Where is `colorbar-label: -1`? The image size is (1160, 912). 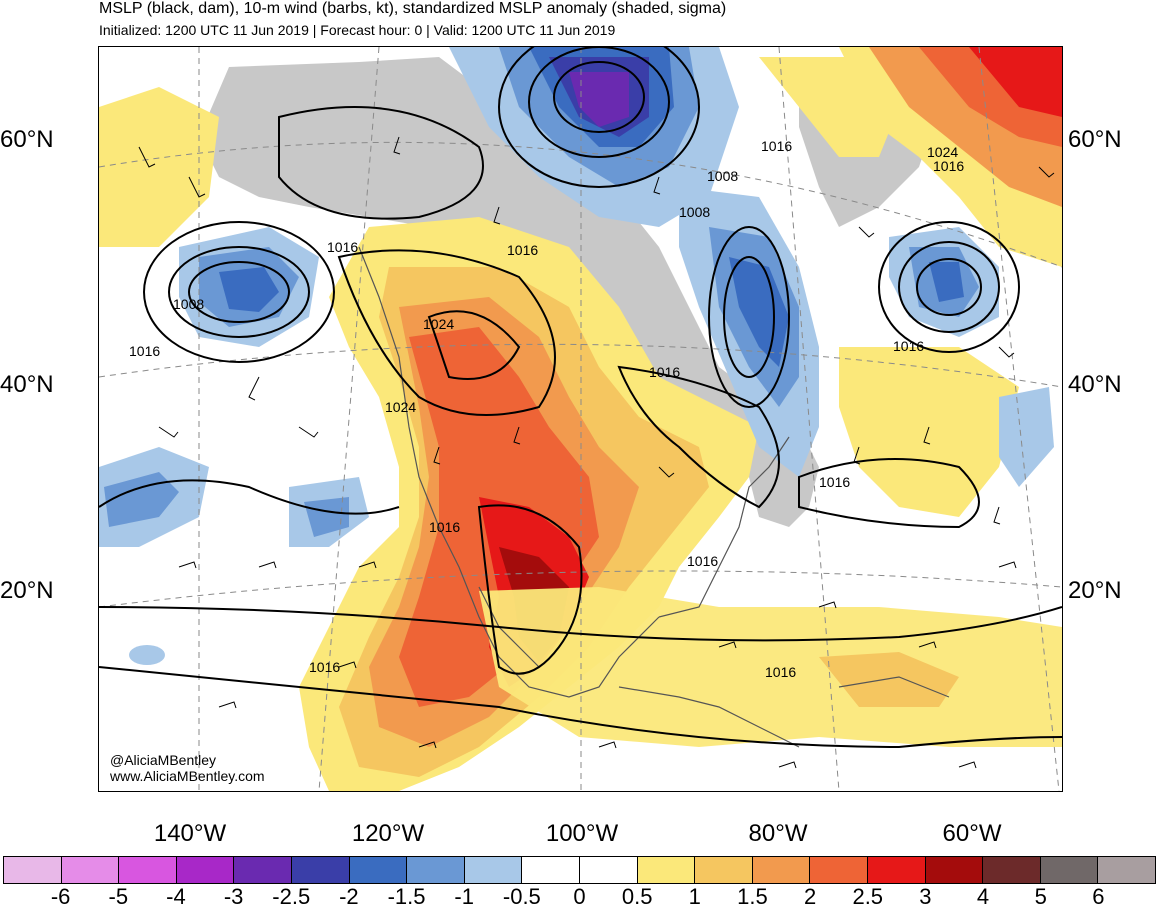
colorbar-label: -1 is located at coordinates (464, 896).